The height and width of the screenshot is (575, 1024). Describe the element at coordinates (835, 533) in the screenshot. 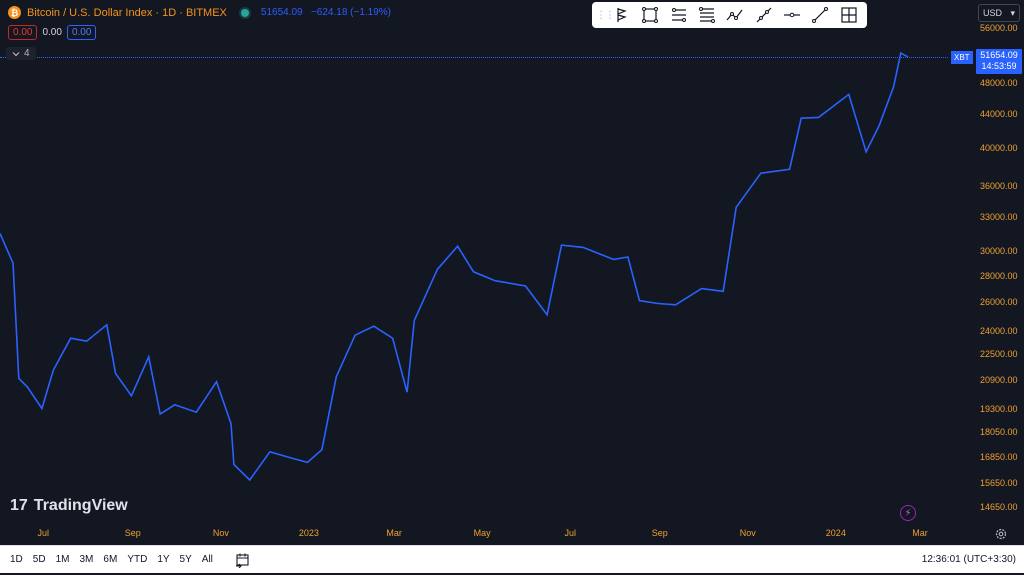

I see `time-axis-label: 2024` at that location.